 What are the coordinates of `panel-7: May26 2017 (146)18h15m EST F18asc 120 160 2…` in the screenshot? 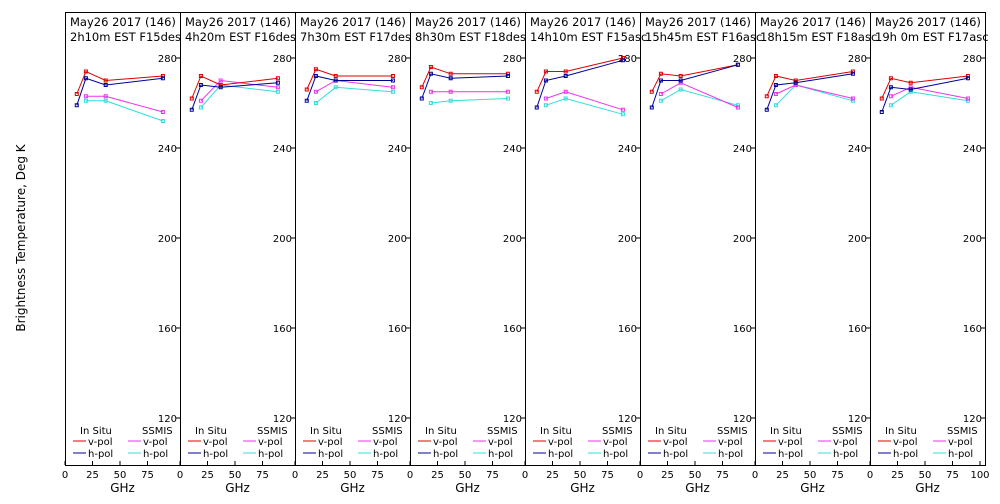 It's located at (814, 253).